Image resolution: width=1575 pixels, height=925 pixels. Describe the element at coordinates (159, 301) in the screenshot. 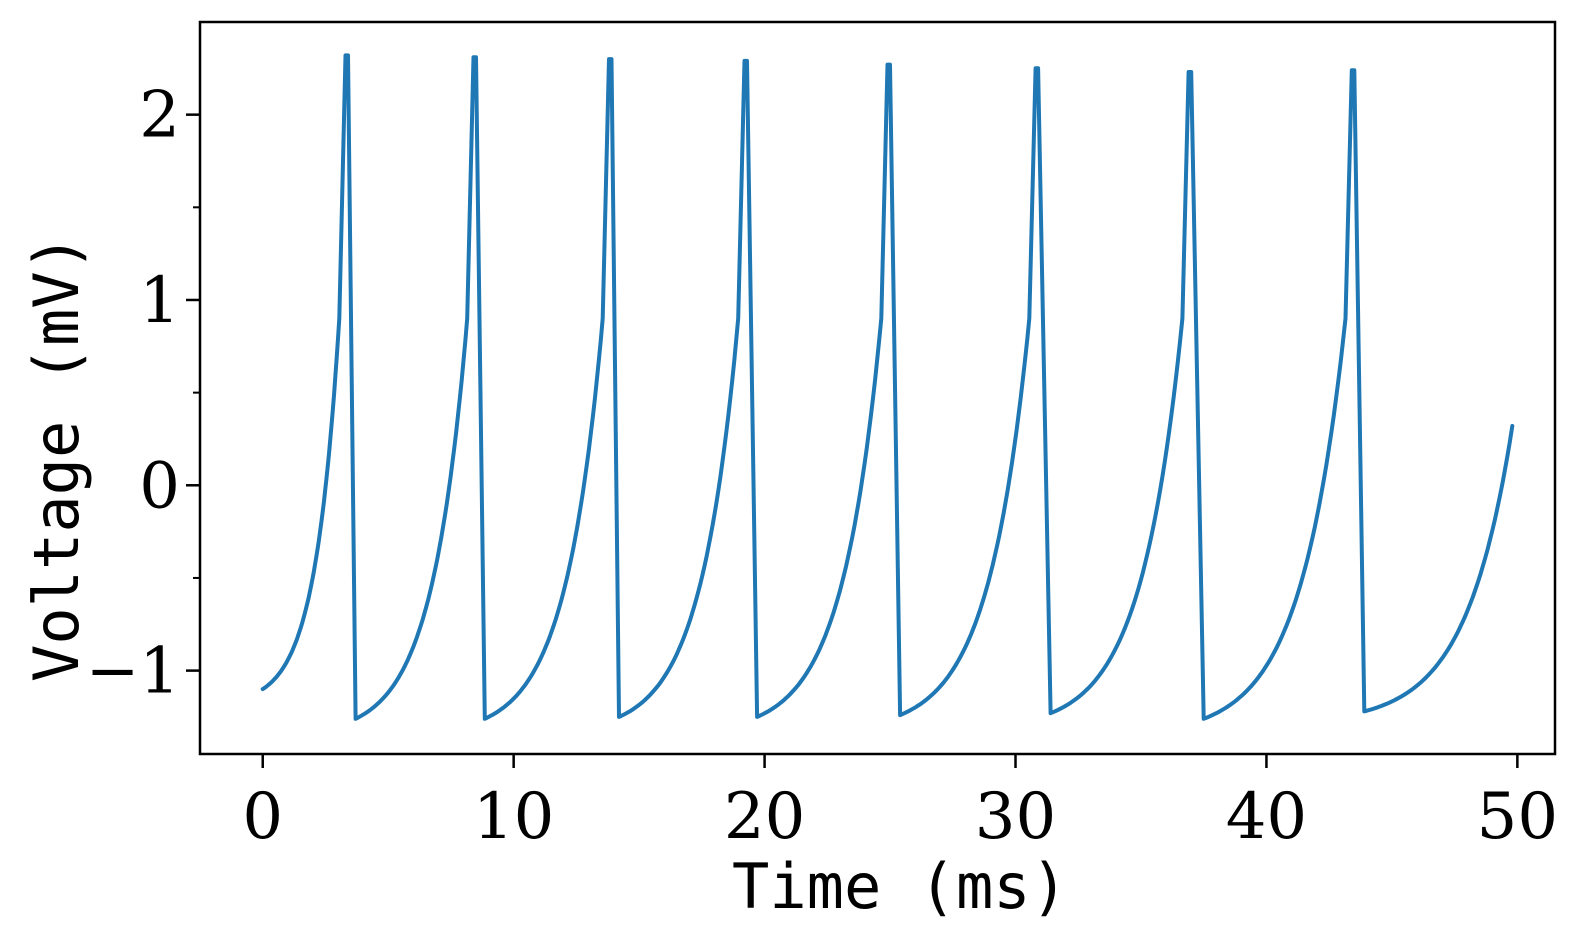

I see `y-tick-label: 1` at that location.